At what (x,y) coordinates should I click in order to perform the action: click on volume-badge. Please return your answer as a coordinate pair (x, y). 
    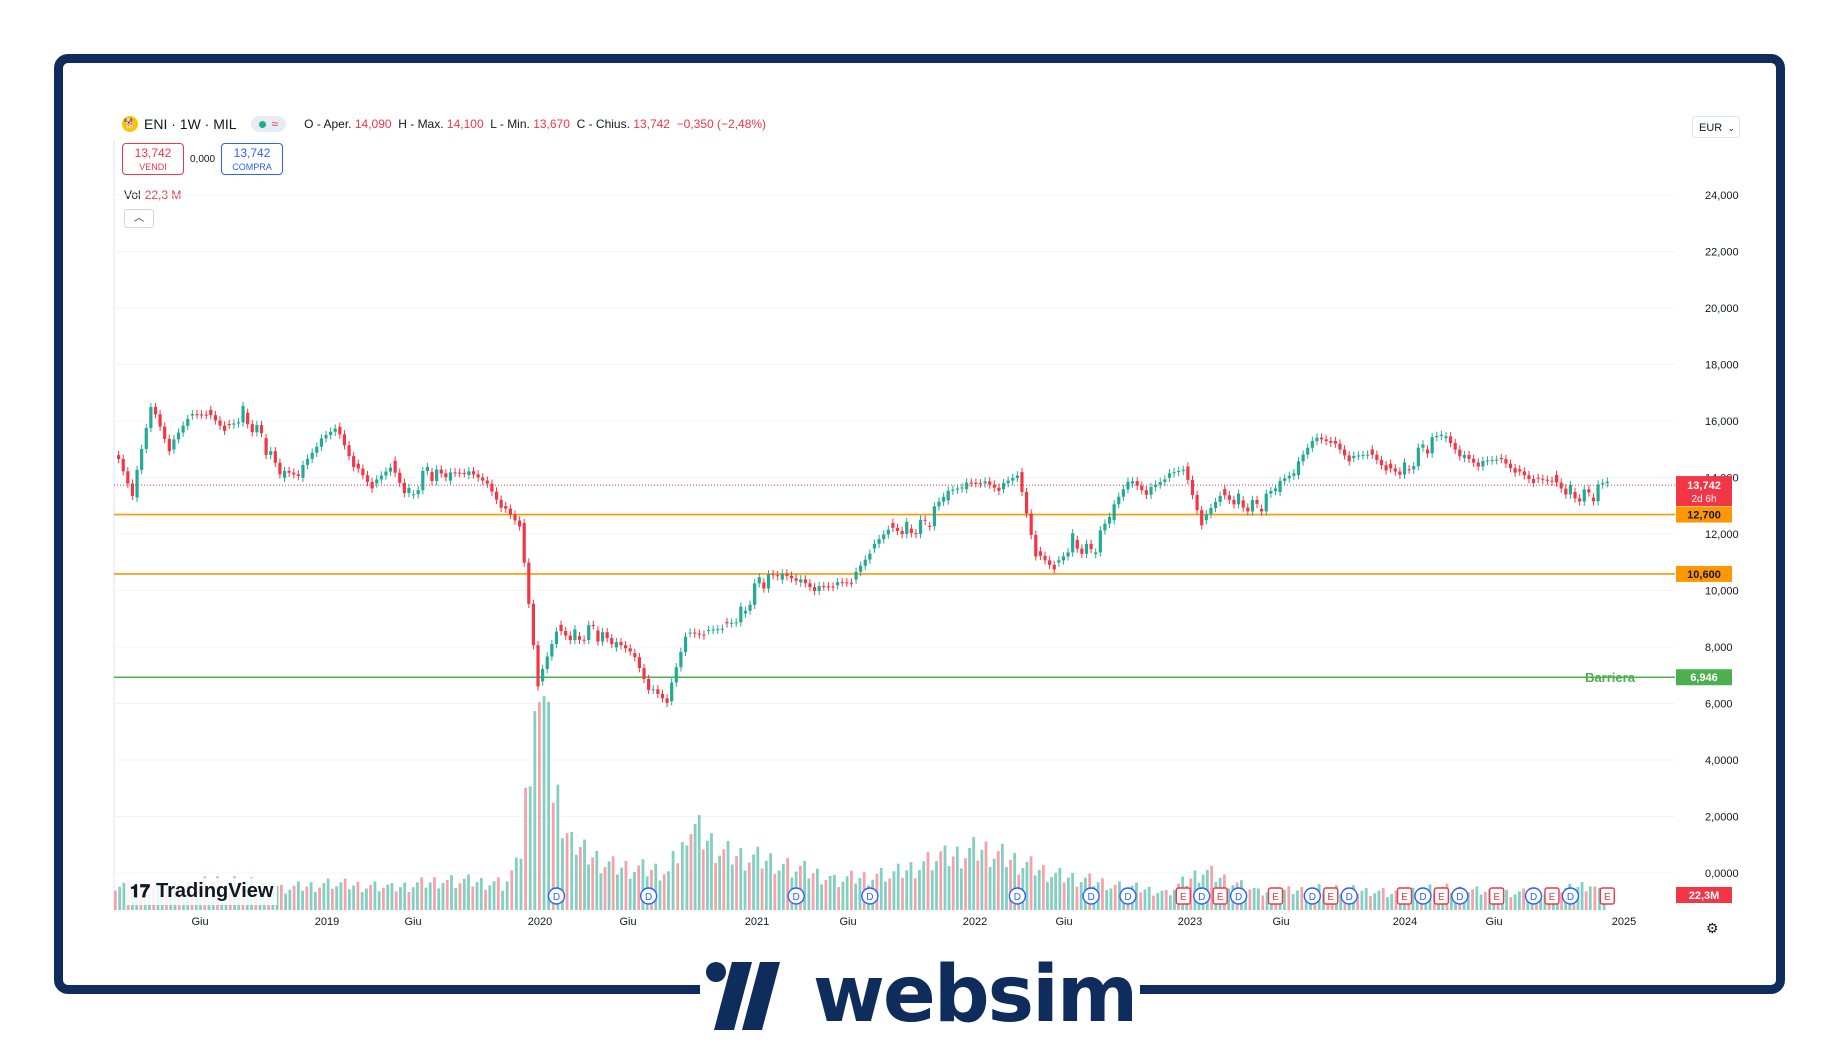
    Looking at the image, I should click on (1704, 895).